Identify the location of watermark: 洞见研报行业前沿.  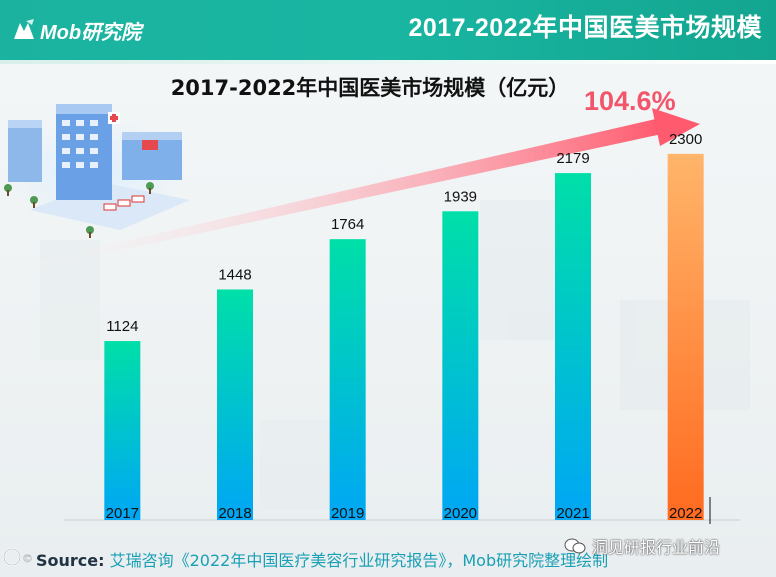
(642, 546).